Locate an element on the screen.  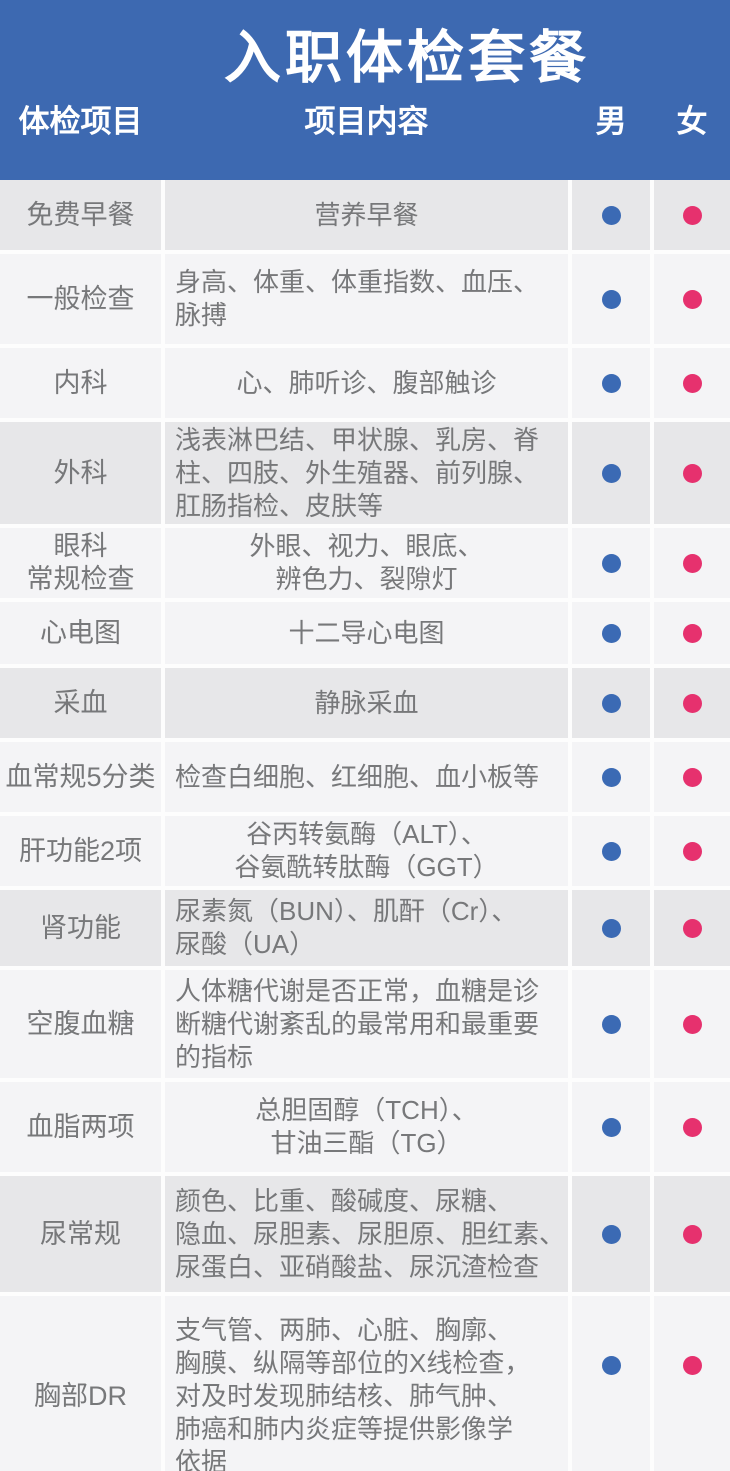
card-header: 入职体检套餐 体检项目 项目内容 男 女 is located at coordinates (365, 90).